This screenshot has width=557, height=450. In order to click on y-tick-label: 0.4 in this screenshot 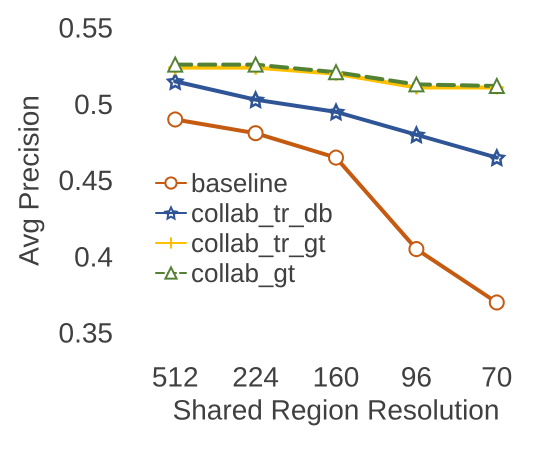, I will do `click(93, 256)`.